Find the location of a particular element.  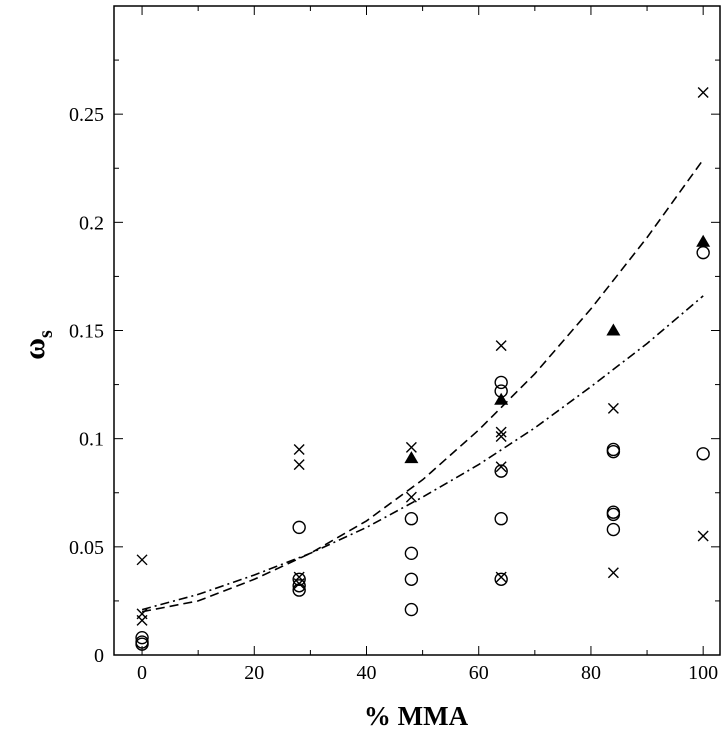

y-tick-label: 0 is located at coordinates (99, 656).